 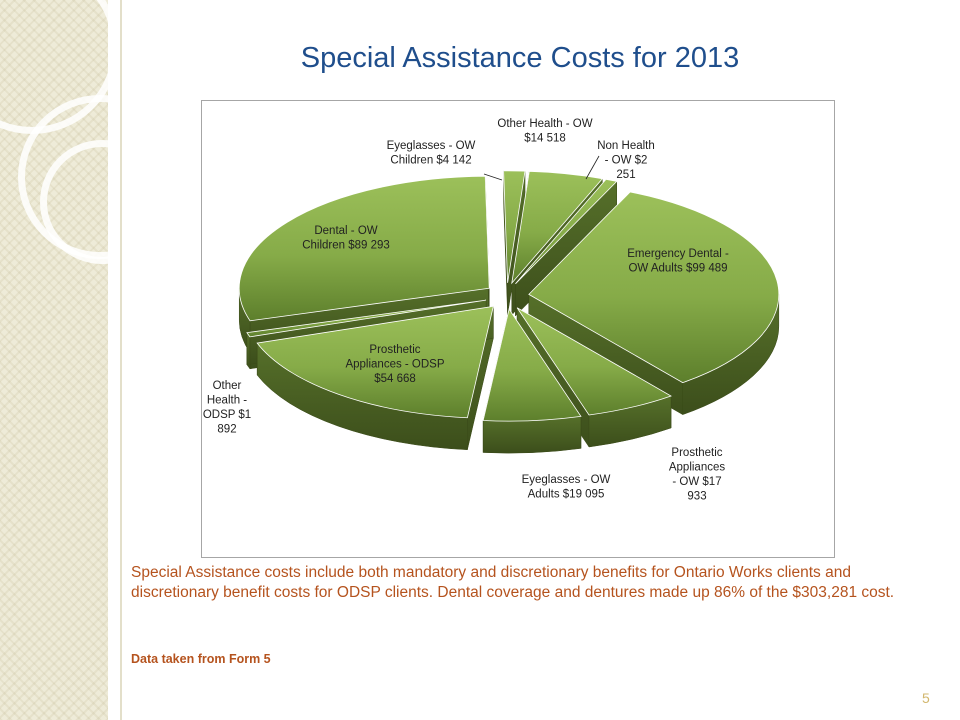 What do you see at coordinates (227, 401) in the screenshot?
I see `slice-label-line: Health -` at bounding box center [227, 401].